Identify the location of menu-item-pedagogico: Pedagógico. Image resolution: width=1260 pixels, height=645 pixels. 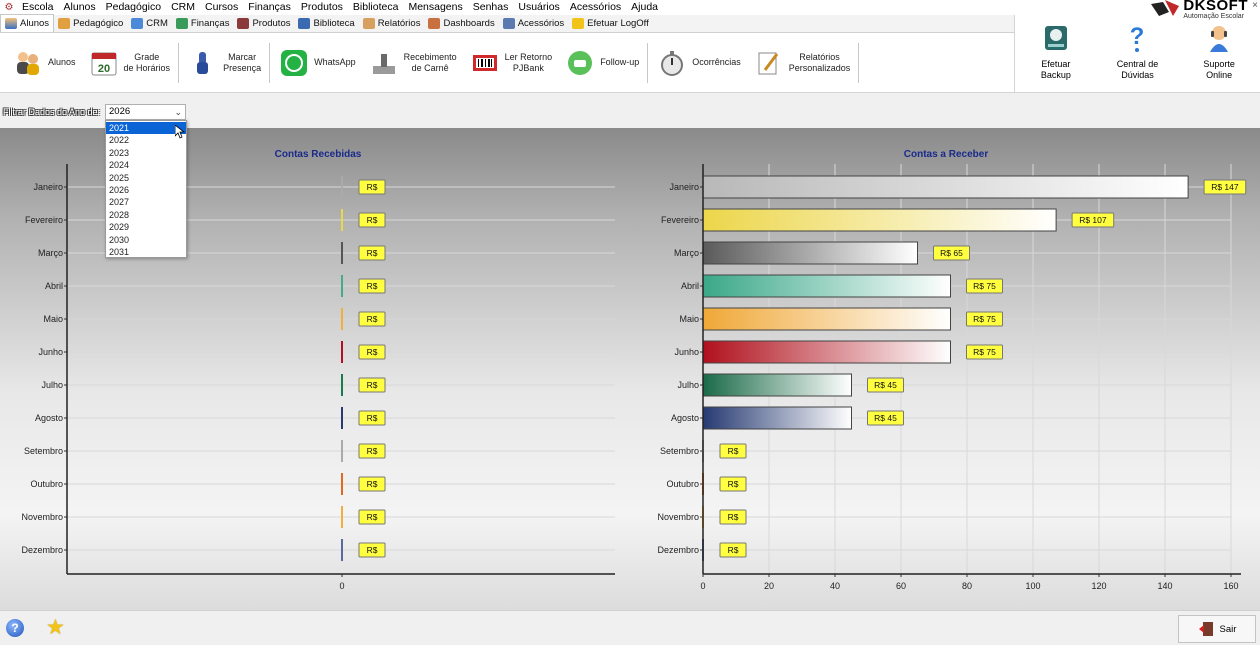
(133, 7).